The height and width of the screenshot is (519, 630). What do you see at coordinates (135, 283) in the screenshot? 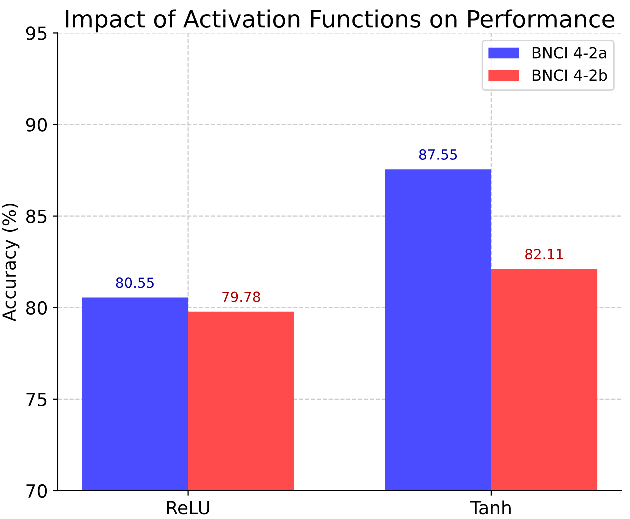
I see `data-label: 80.55` at bounding box center [135, 283].